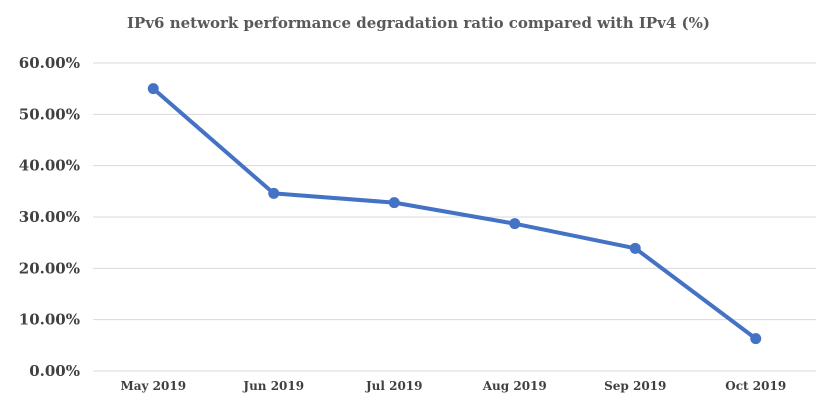 This screenshot has height=406, width=837. I want to click on y-tick-label: 60.00%, so click(49, 63).